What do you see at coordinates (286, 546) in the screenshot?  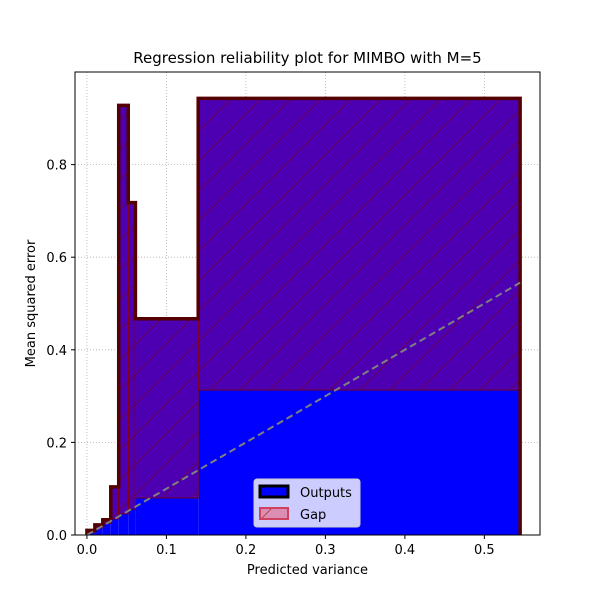 I see `x-axis-ticks: 0.0 0.1 0.2 0.3 0.4 0.5` at bounding box center [286, 546].